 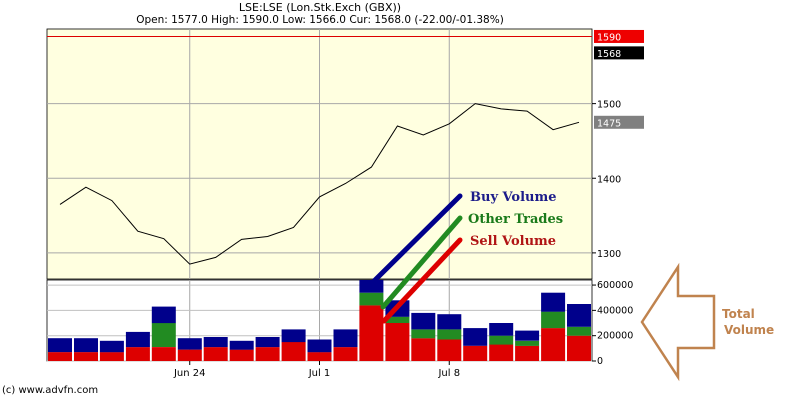 I want to click on x-tick-label: Jul 8, so click(x=448, y=373).